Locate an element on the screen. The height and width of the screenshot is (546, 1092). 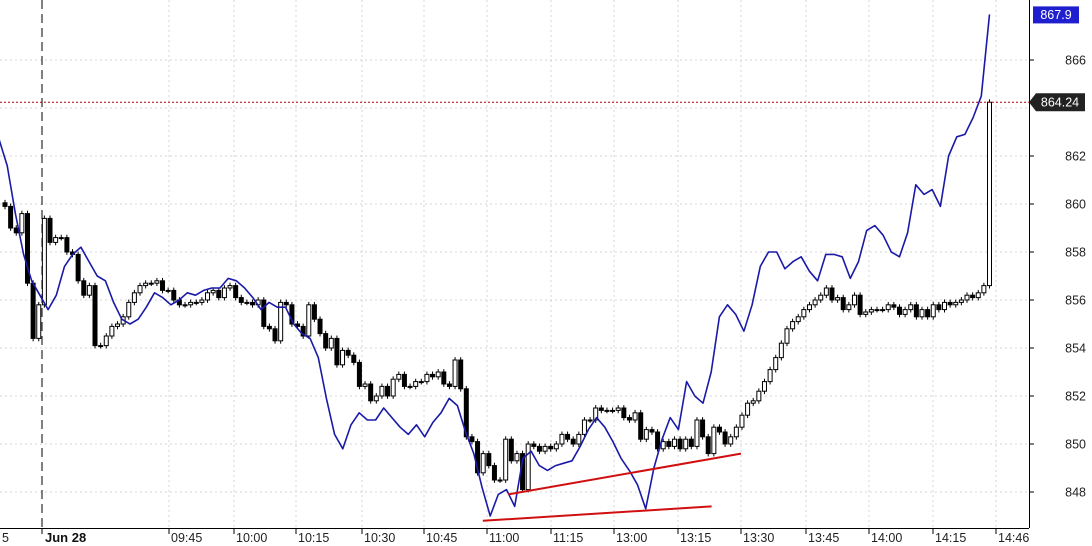
trendlines is located at coordinates (612, 487).